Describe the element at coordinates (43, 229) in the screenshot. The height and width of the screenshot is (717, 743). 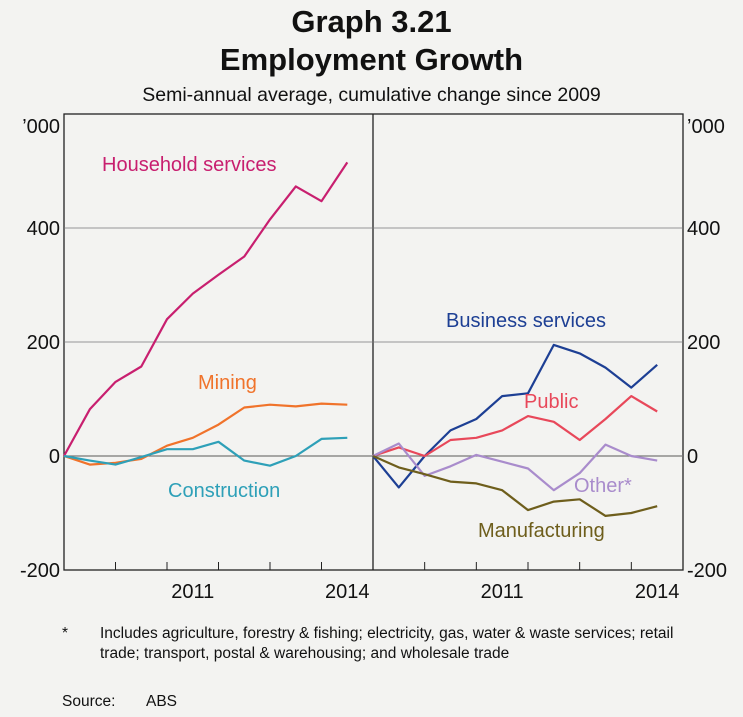
I see `y-tick-label-left: 400` at that location.